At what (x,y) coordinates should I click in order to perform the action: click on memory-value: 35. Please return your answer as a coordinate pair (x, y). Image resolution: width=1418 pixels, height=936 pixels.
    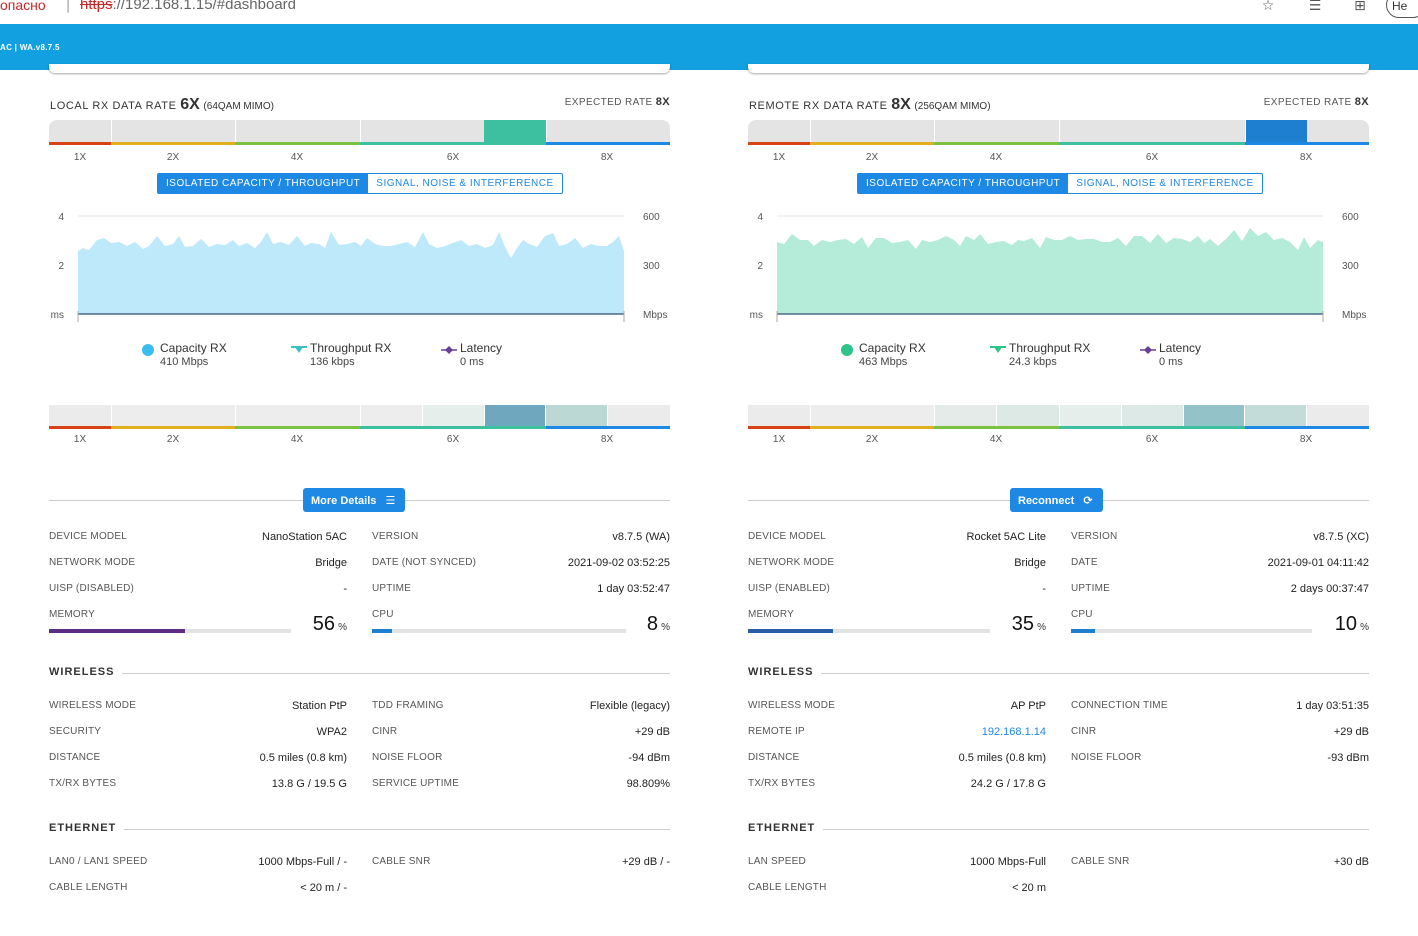
    Looking at the image, I should click on (1022, 624).